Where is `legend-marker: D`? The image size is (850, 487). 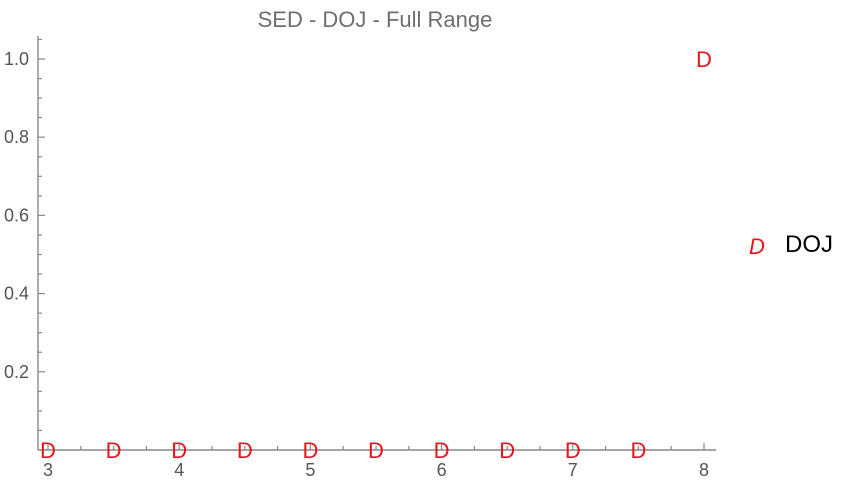
legend-marker: D is located at coordinates (757, 246).